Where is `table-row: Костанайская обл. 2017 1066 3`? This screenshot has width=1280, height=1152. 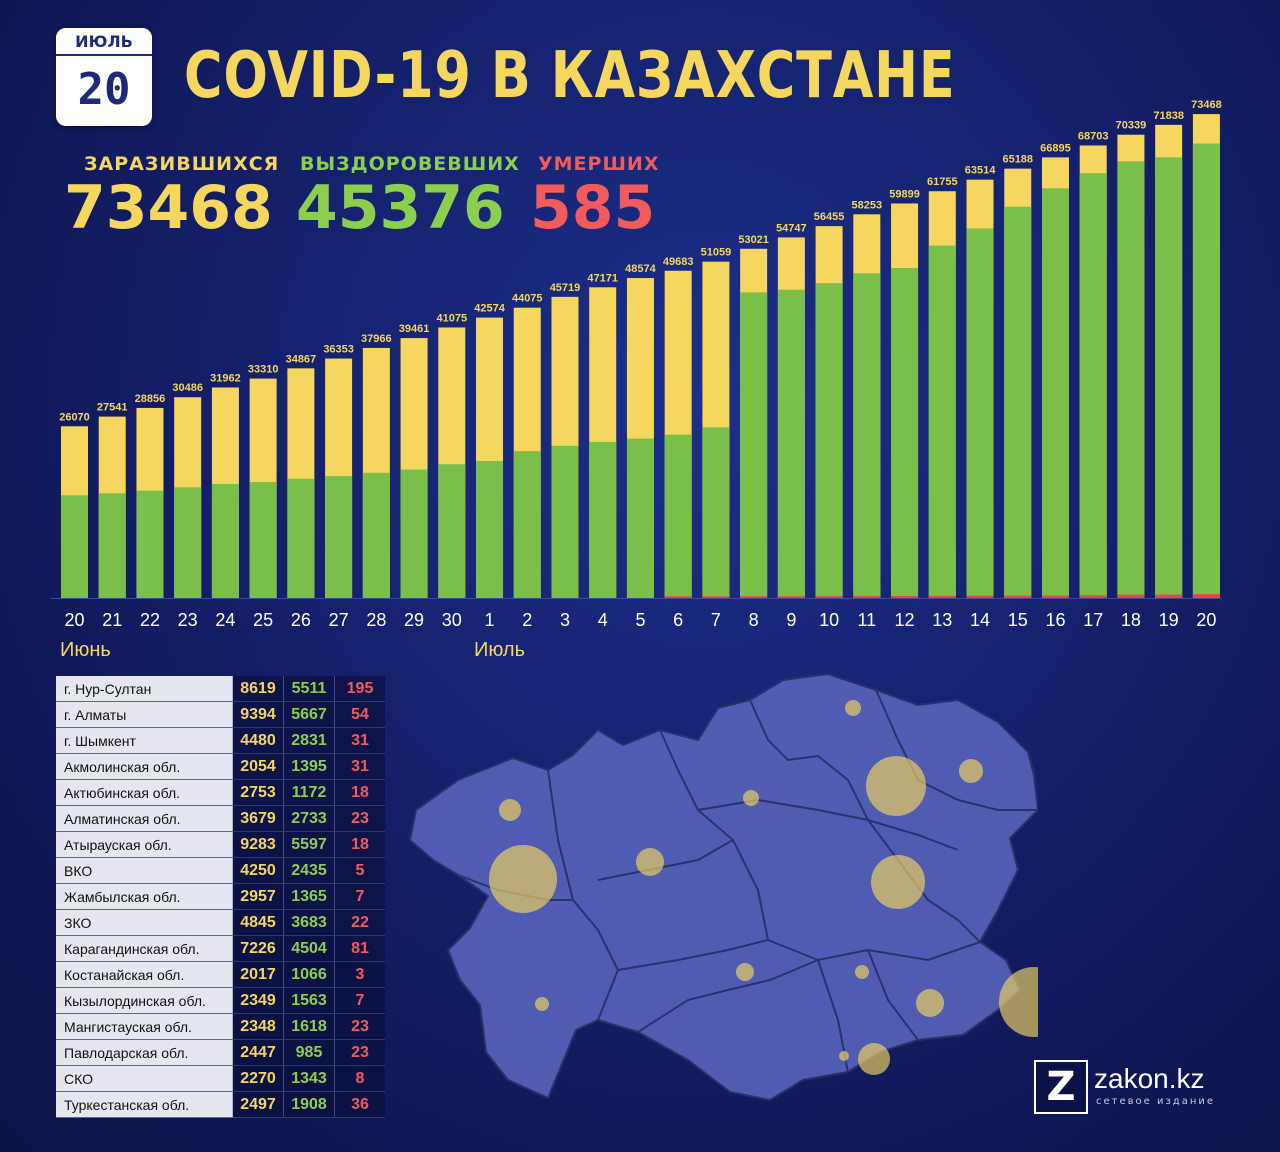
table-row: Костанайская обл. 2017 1066 3 is located at coordinates (220, 974).